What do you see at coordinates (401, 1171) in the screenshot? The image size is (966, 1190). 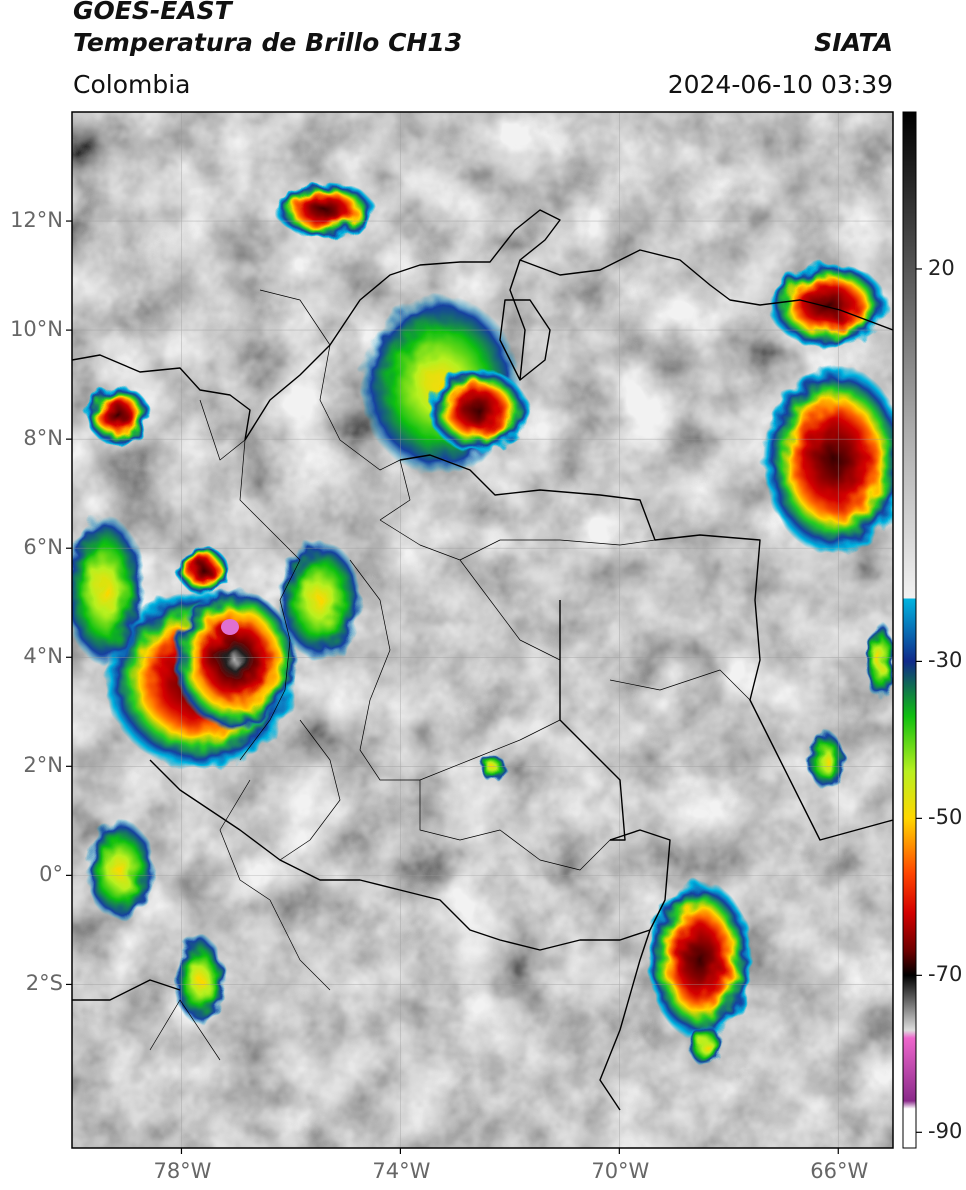 I see `lon-tick-label: 74°W` at bounding box center [401, 1171].